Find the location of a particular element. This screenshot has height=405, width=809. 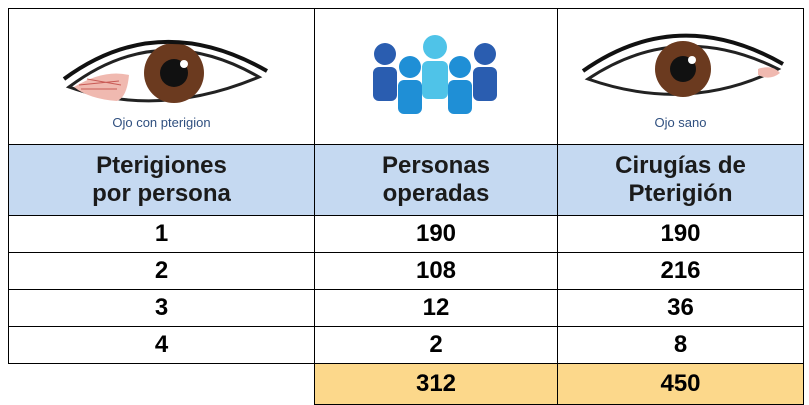

column-header: Cirugías de Pterigión is located at coordinates (680, 180).